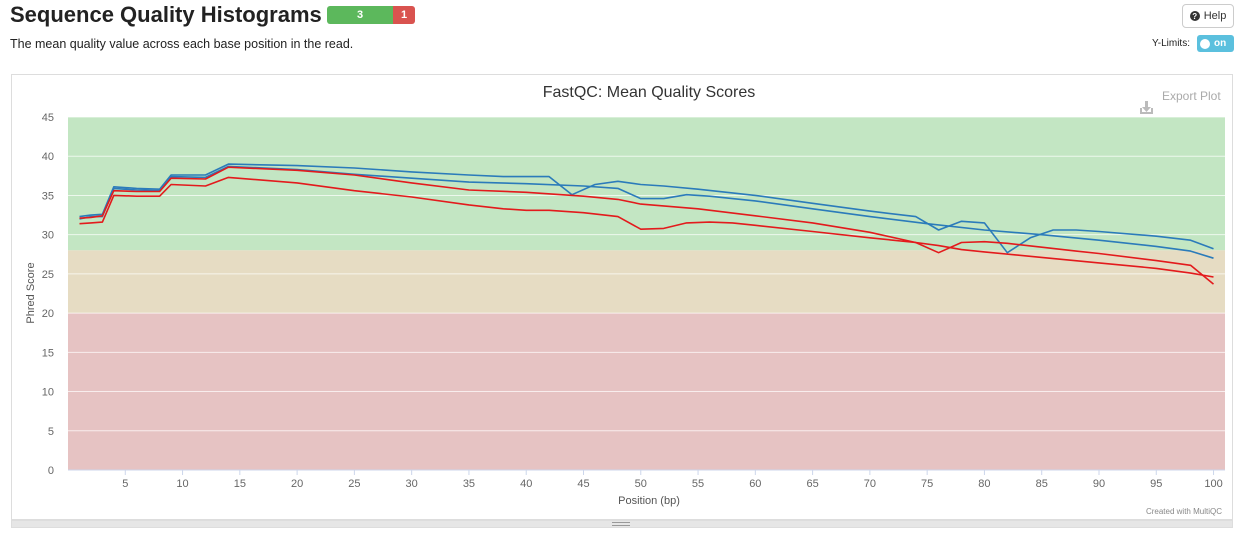  I want to click on x-tick-5: 5, so click(125, 484).